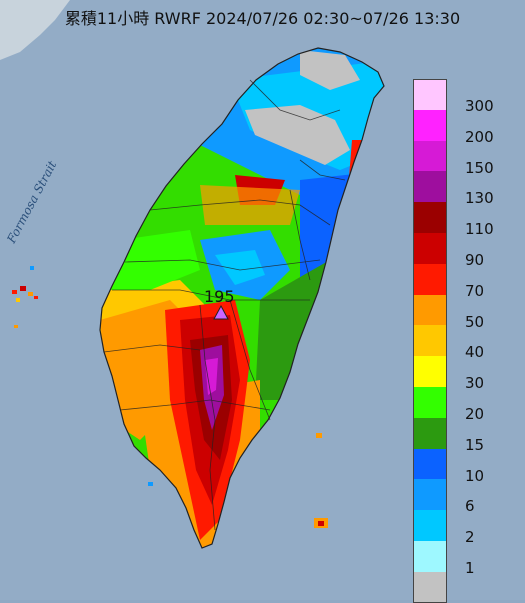 The width and height of the screenshot is (525, 603). Describe the element at coordinates (475, 352) in the screenshot. I see `legend-label: 40` at that location.